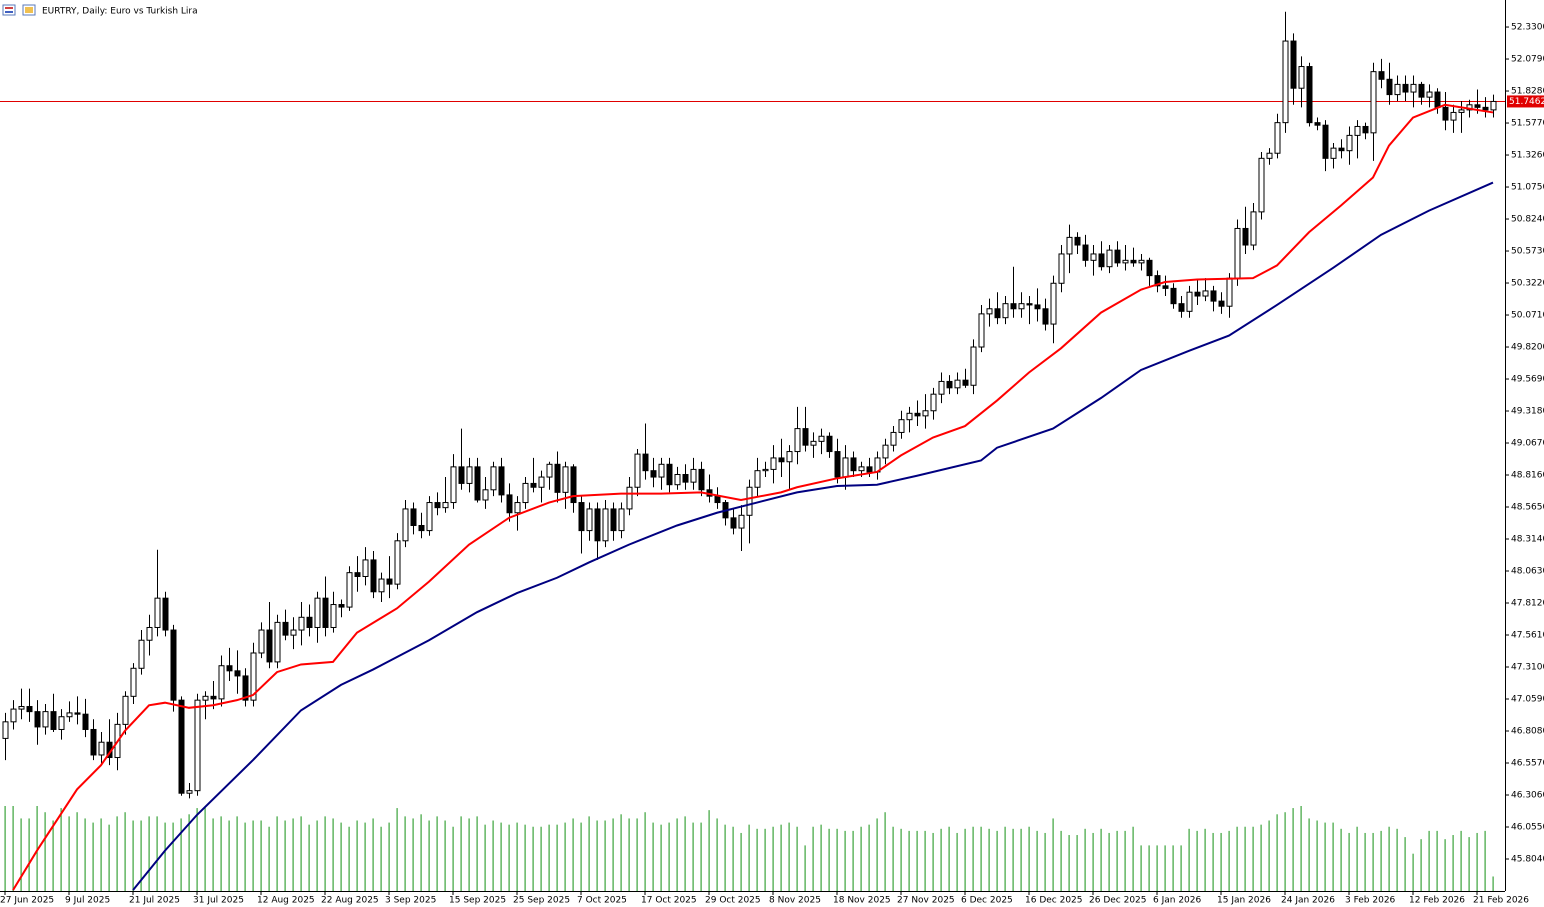 This screenshot has width=1544, height=907. I want to click on icon, so click(9, 12).